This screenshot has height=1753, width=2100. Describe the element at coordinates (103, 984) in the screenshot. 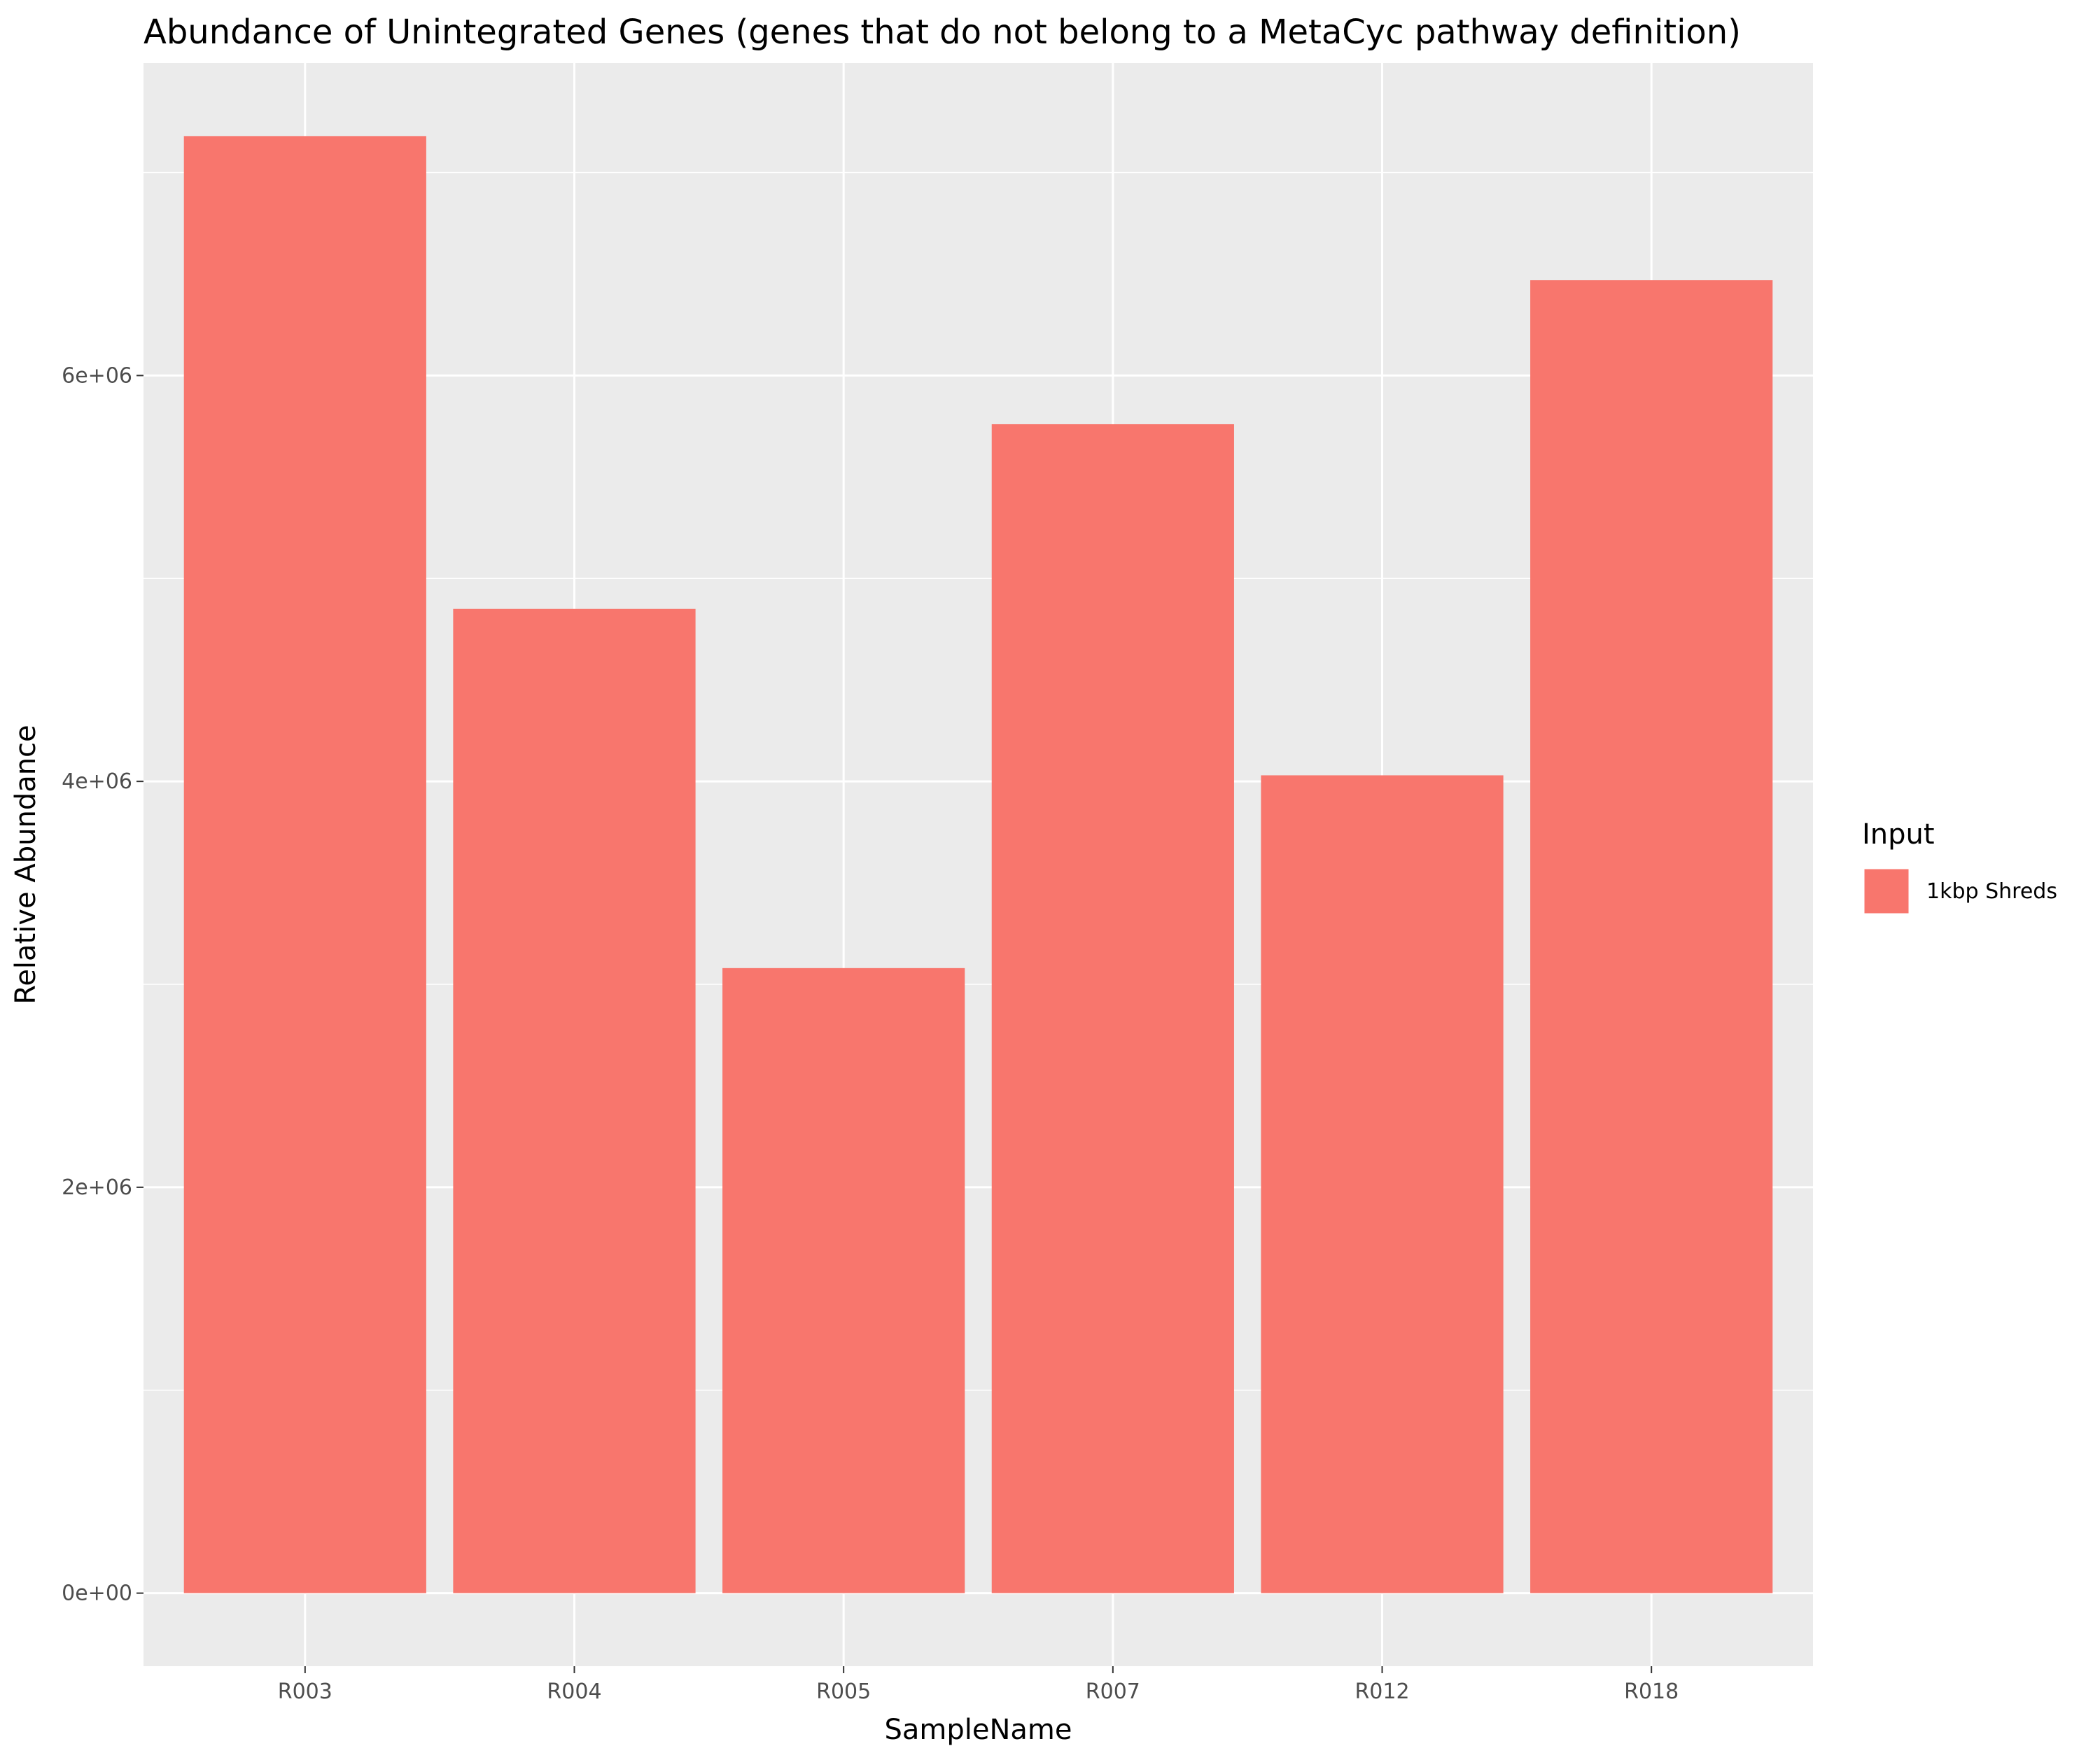

I see `y-axis: 0e+00 2e+06 4e+06 6e+06` at that location.